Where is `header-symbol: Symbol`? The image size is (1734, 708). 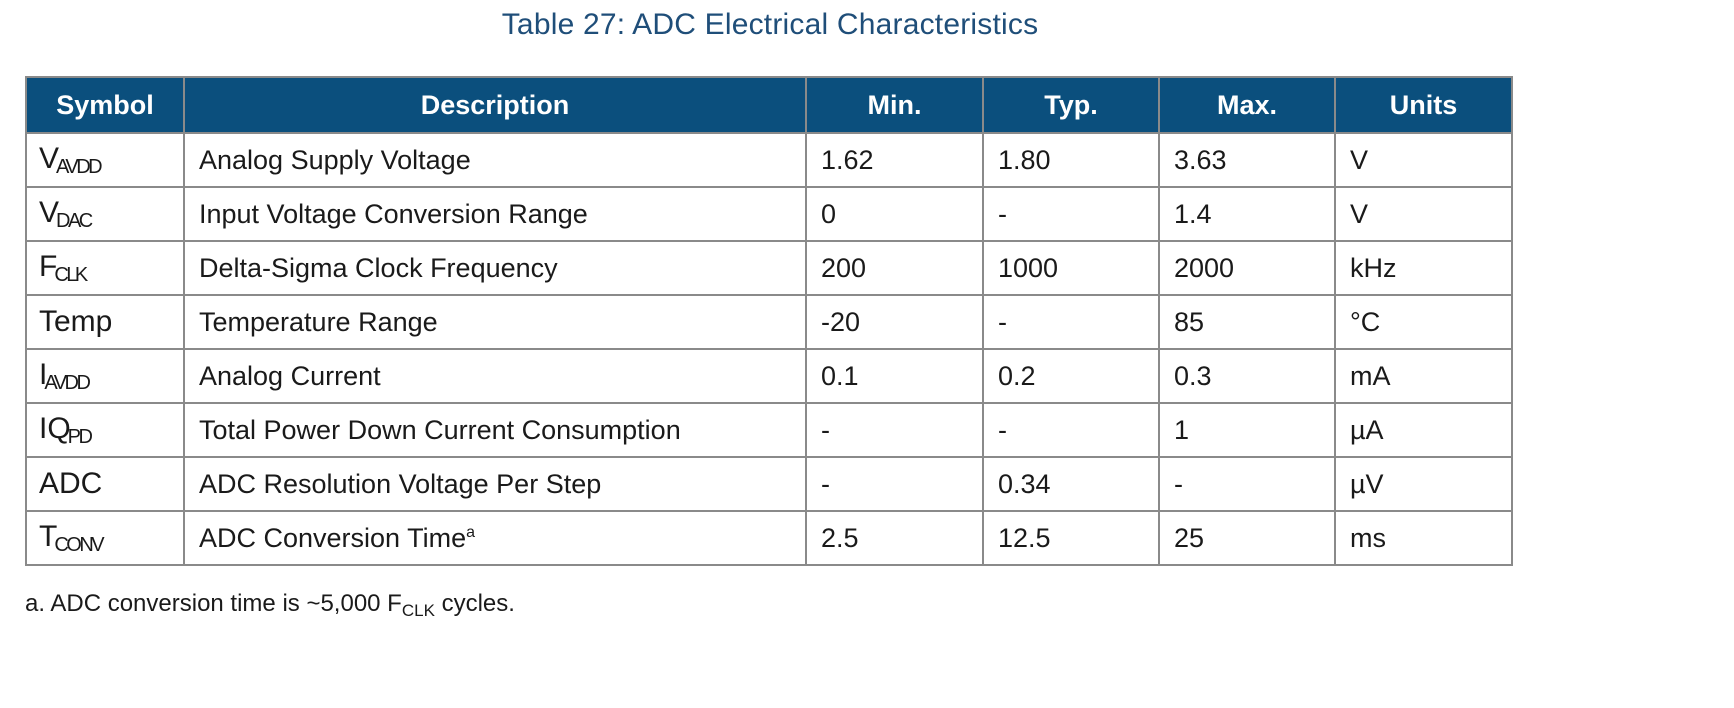
header-symbol: Symbol is located at coordinates (105, 105).